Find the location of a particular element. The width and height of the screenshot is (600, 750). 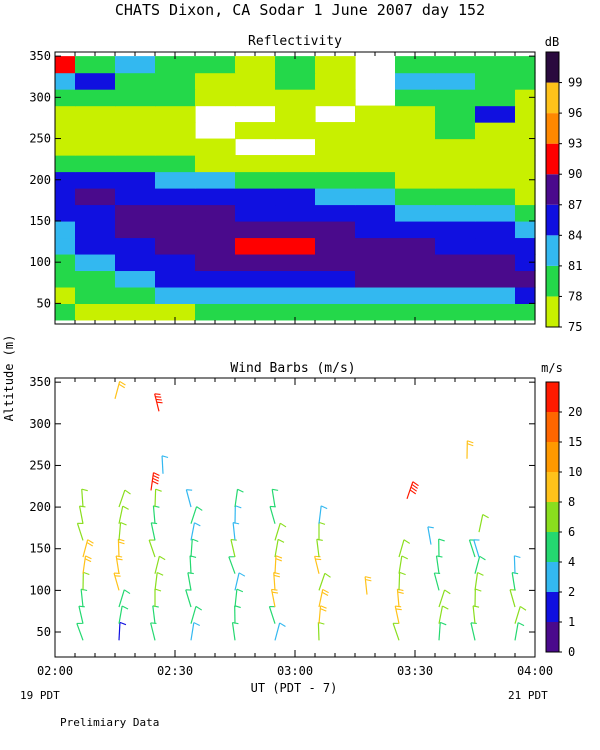

reflectivity-colorbar-label: 84 is located at coordinates (575, 235).